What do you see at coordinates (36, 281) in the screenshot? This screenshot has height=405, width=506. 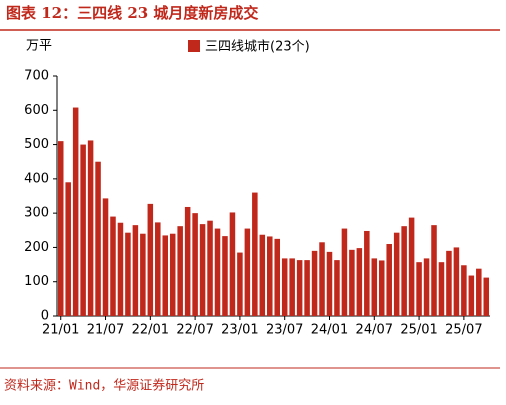 I see `y-tick-label: 100` at bounding box center [36, 281].